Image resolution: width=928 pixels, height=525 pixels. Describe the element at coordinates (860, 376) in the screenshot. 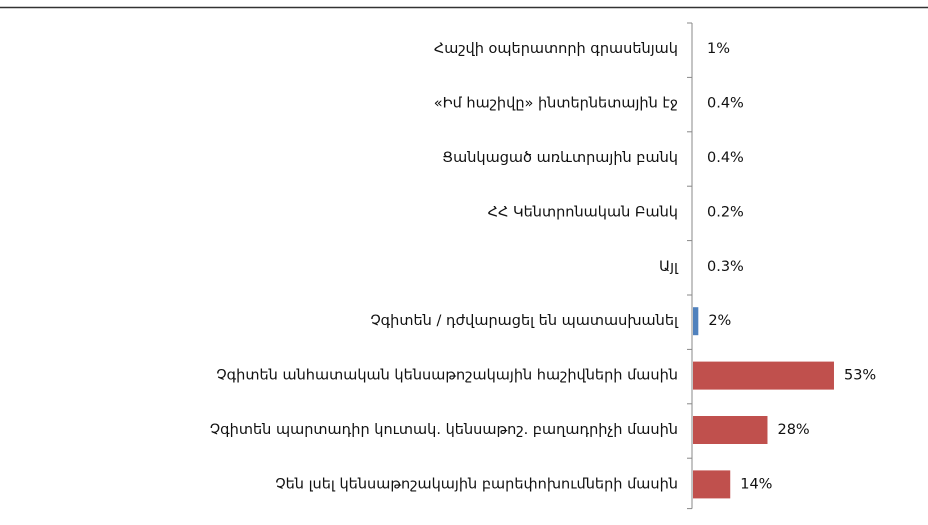

I see `value-label: 53%` at that location.